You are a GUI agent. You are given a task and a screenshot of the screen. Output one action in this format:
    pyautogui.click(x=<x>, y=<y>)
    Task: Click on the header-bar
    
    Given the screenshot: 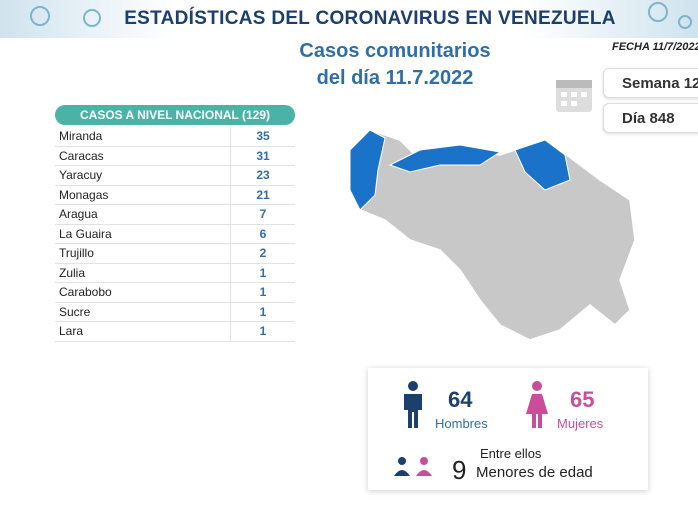 What is the action you would take?
    pyautogui.click(x=349, y=19)
    